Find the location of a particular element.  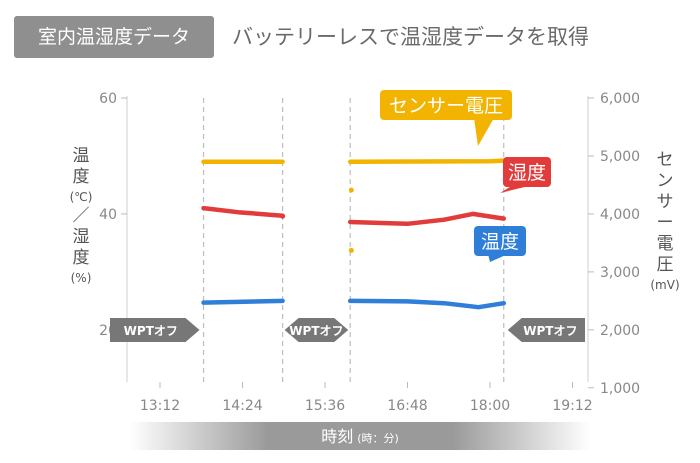

right-tick-label: 2,000 is located at coordinates (620, 331).